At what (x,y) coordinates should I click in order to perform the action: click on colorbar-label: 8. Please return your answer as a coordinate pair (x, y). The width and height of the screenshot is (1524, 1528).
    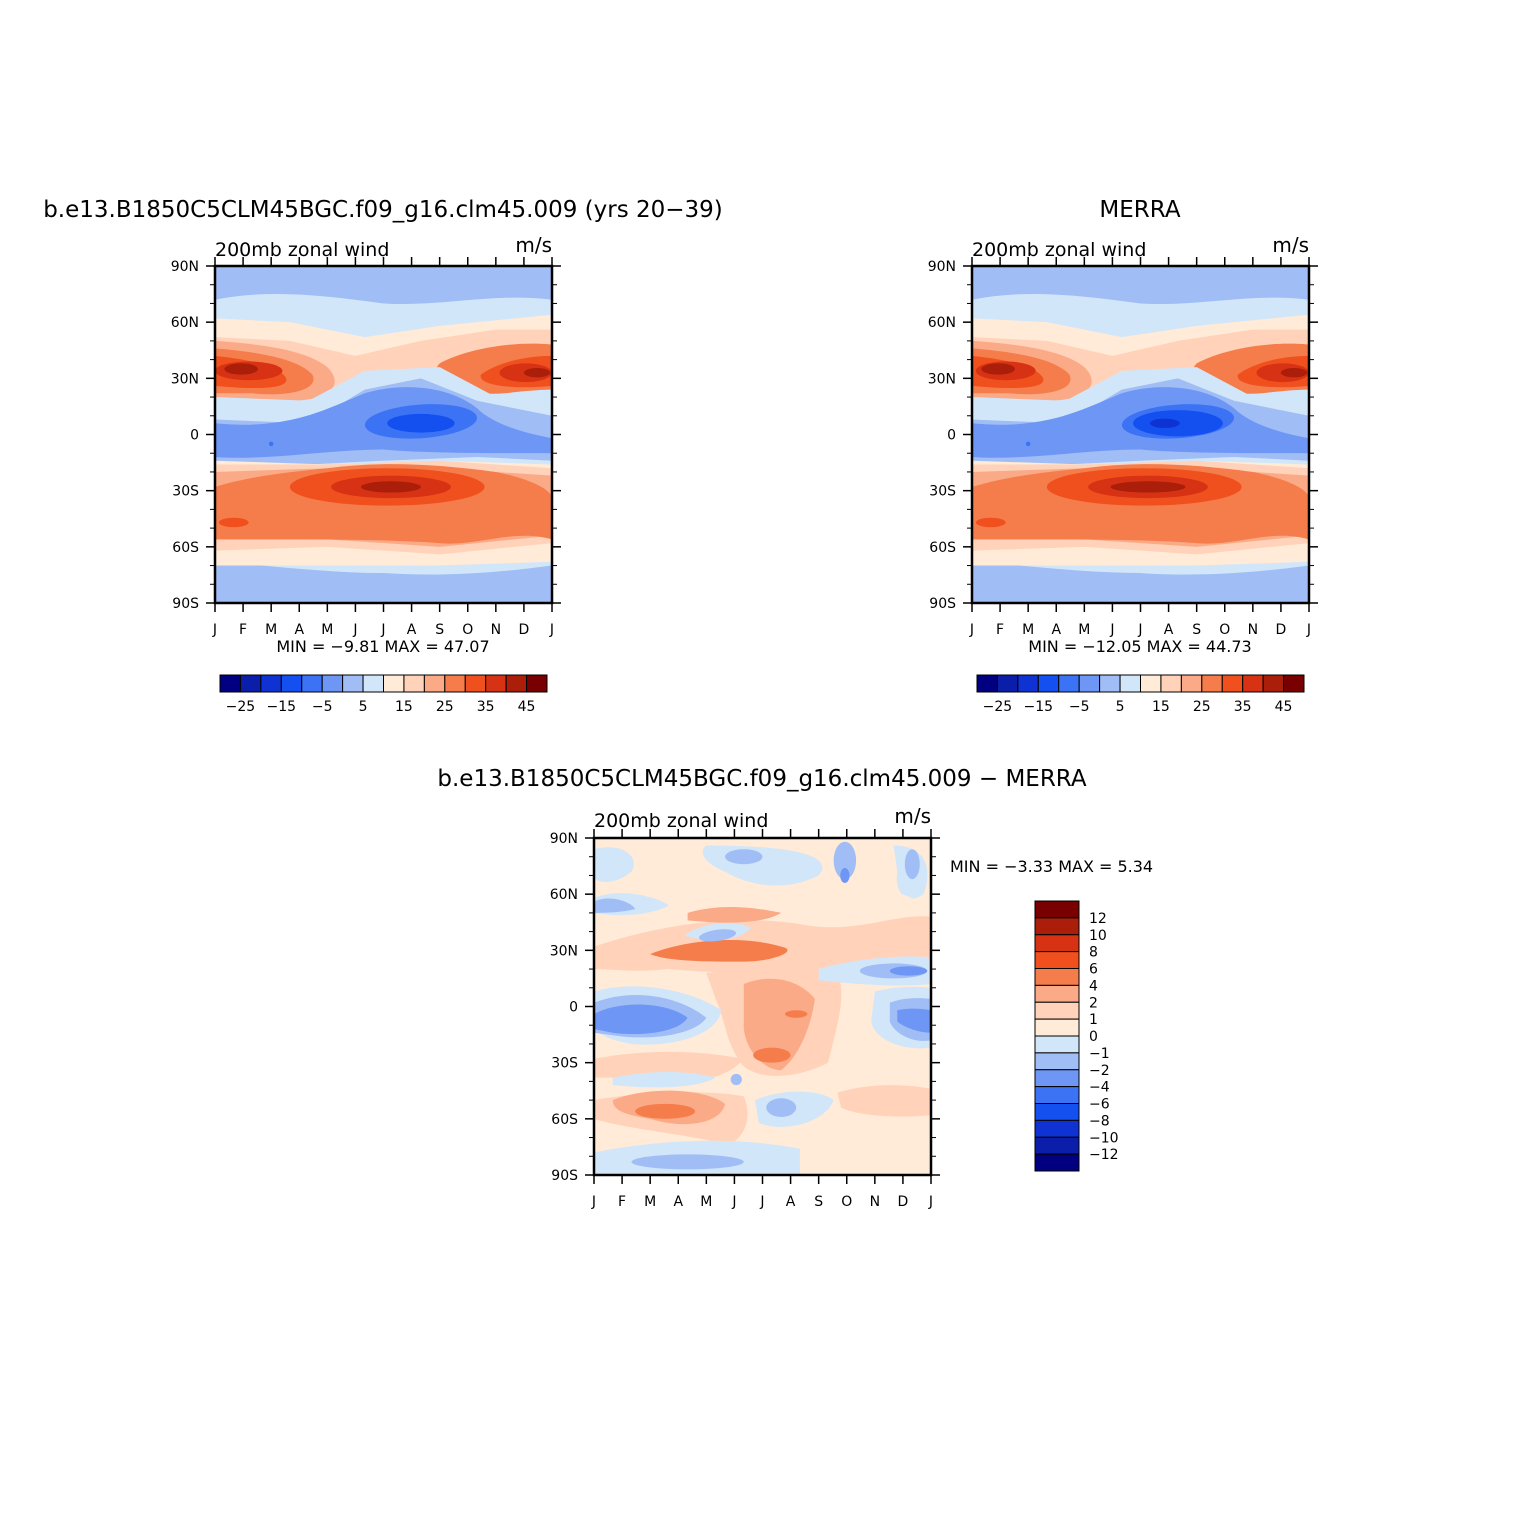
    Looking at the image, I should click on (1093, 953).